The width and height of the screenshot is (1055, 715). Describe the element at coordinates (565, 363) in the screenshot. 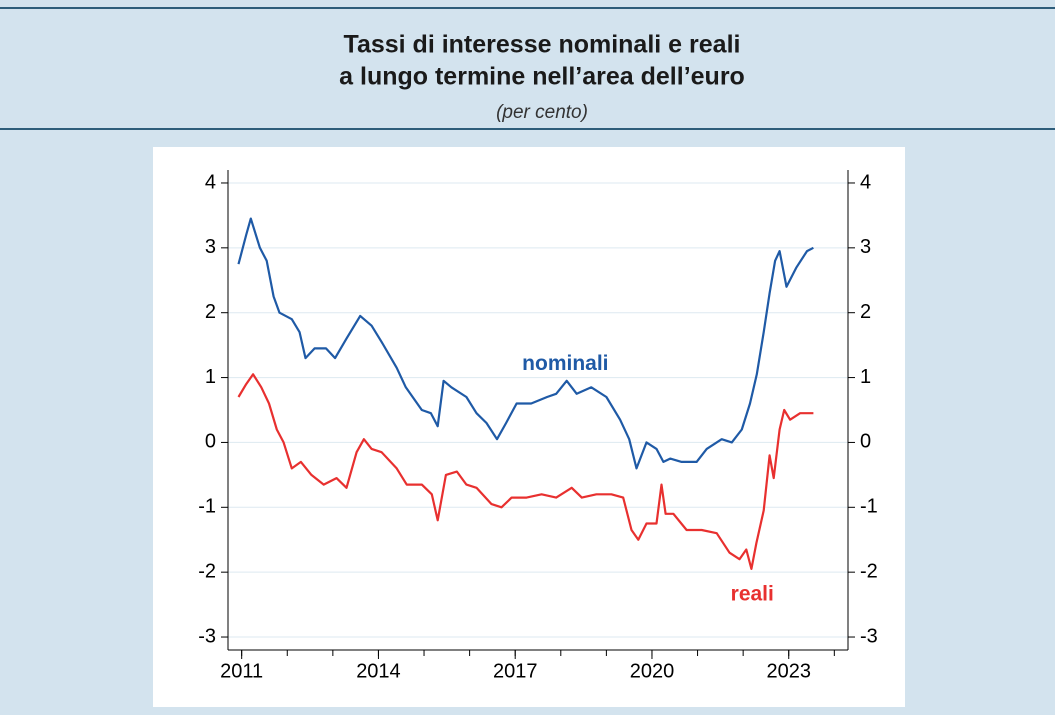

I see `series-label: nominali` at that location.